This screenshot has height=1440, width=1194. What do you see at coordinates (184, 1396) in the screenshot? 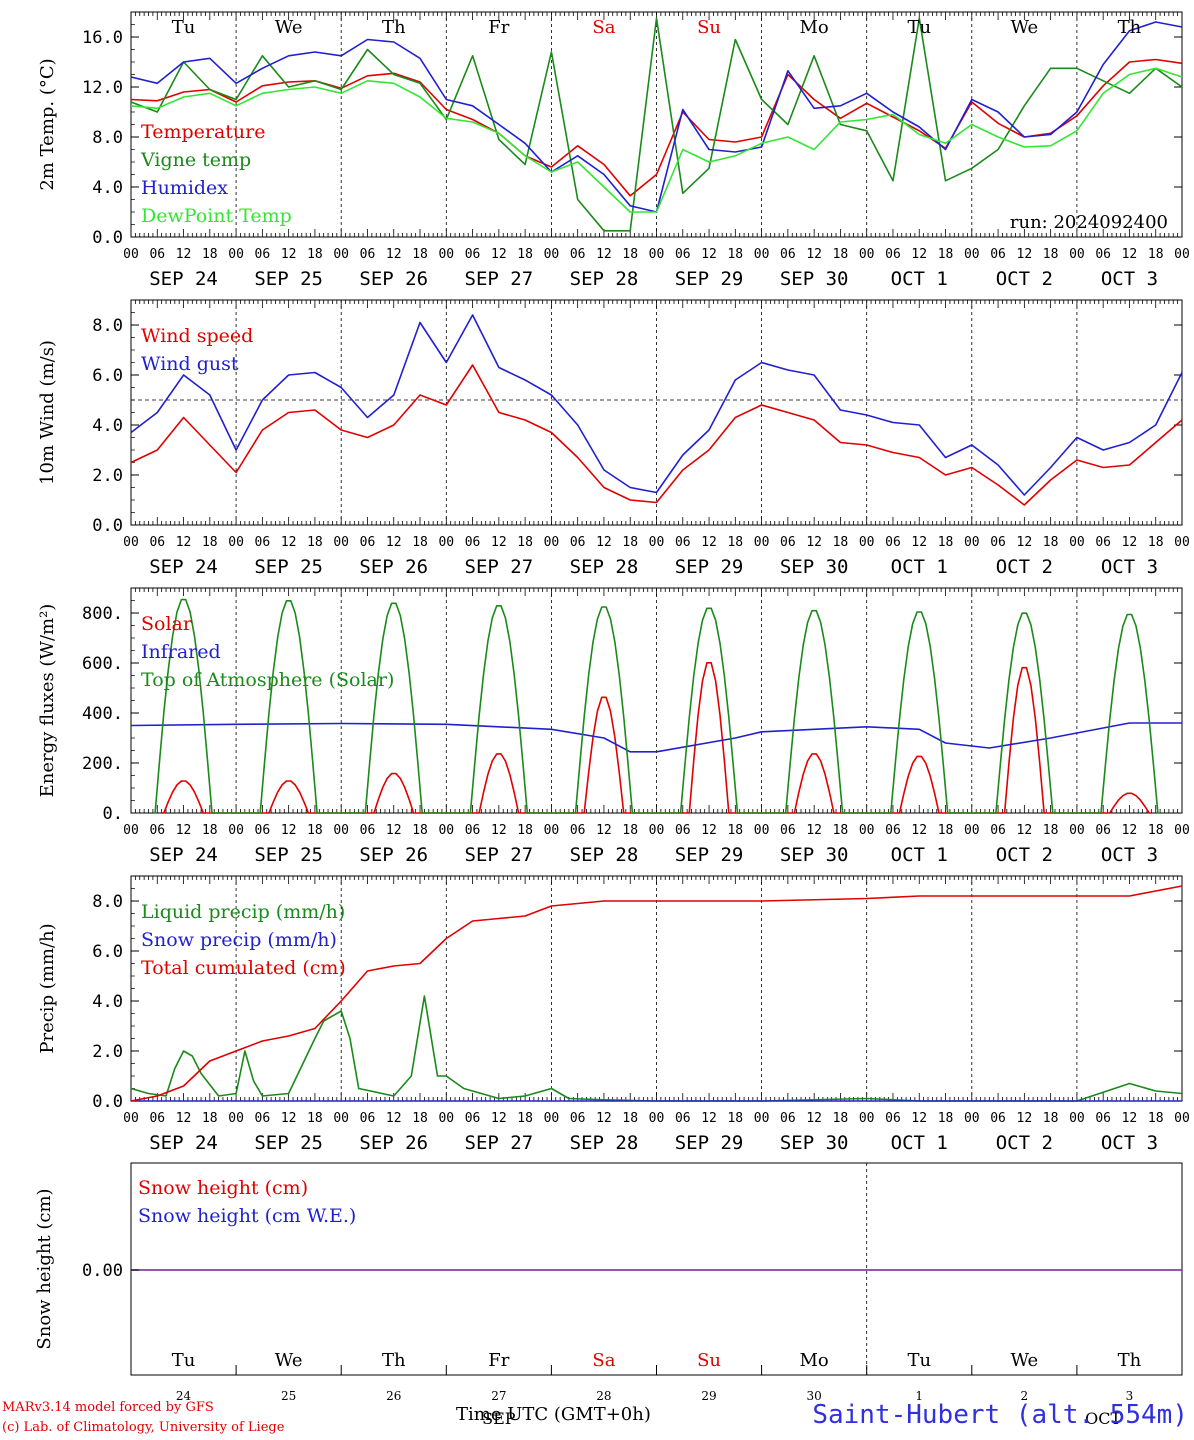
I see `bottom-day-number: 24` at bounding box center [184, 1396].